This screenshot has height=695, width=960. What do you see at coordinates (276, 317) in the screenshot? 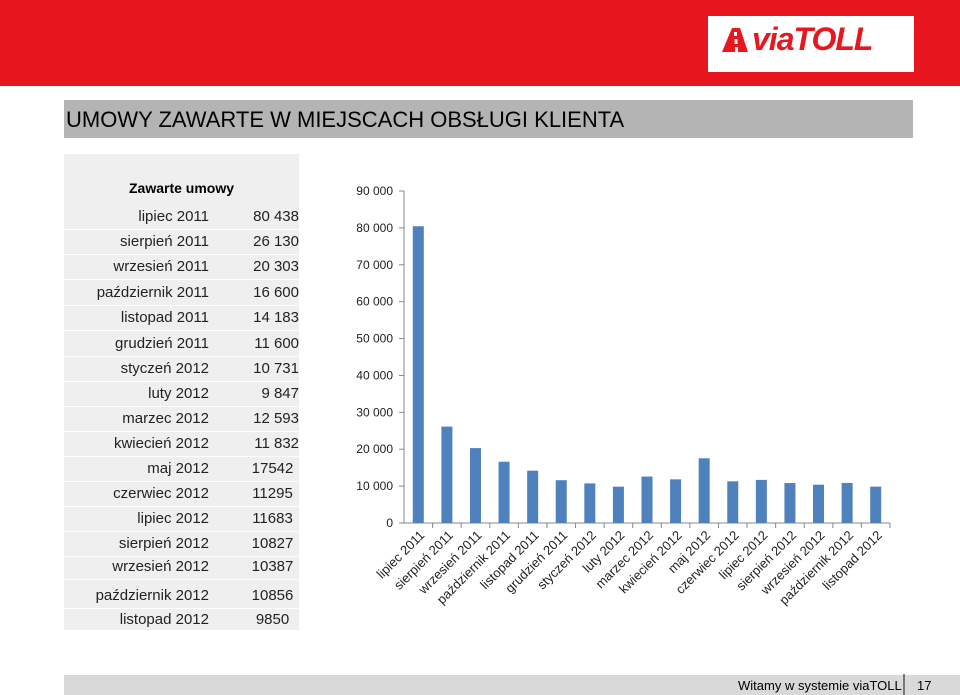
I see `table-cell-value: 14 183` at bounding box center [276, 317].